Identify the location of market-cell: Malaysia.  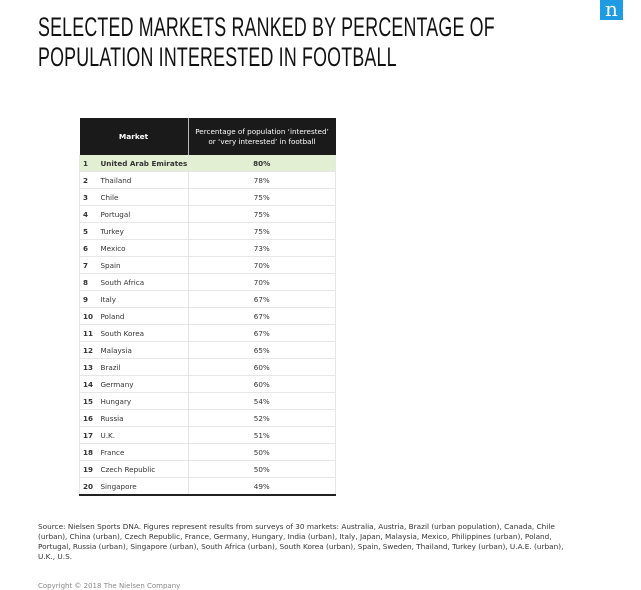
(144, 350).